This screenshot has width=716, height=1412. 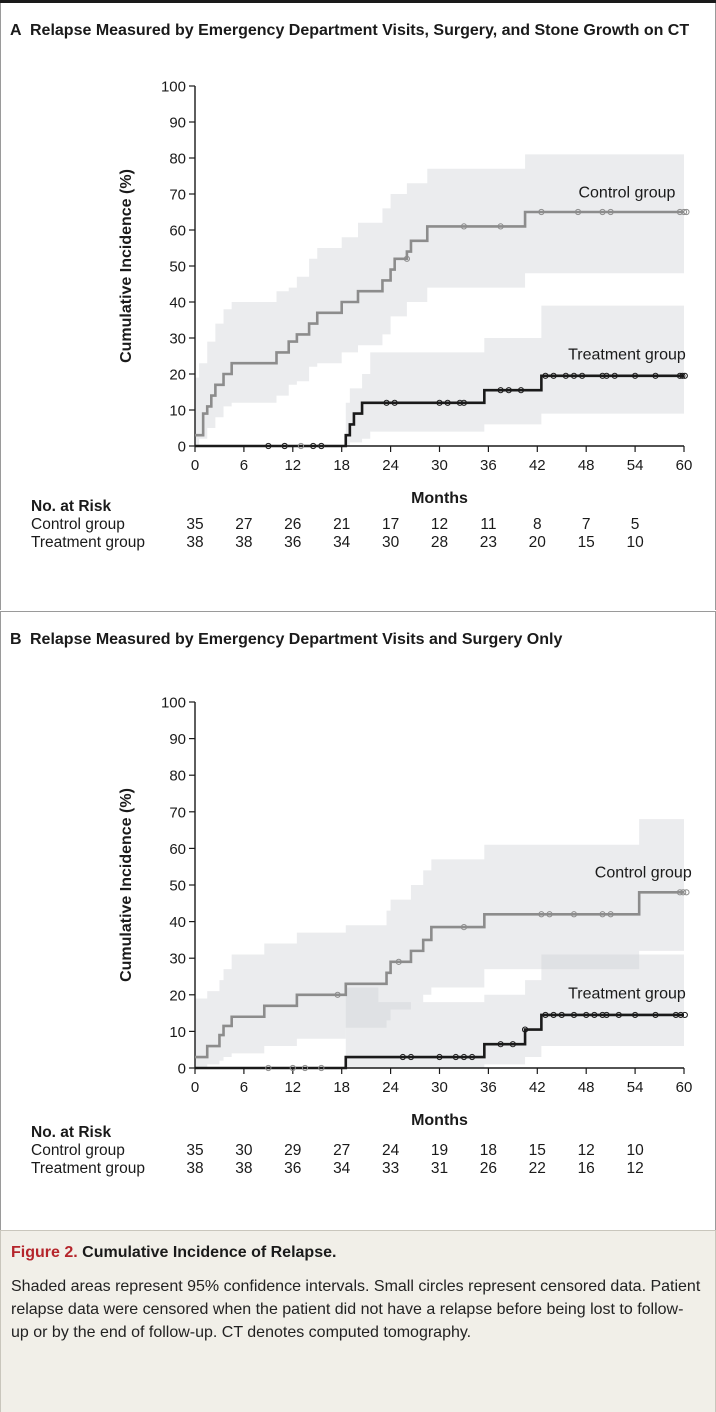 I want to click on chart-a-y-axis-label: Cumulative Incidence (%), so click(x=126, y=266).